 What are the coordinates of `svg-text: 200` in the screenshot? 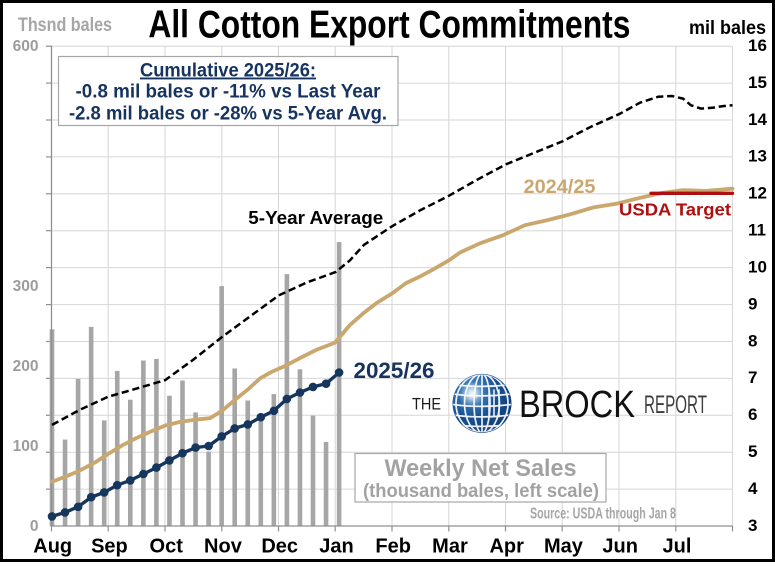 It's located at (26, 366).